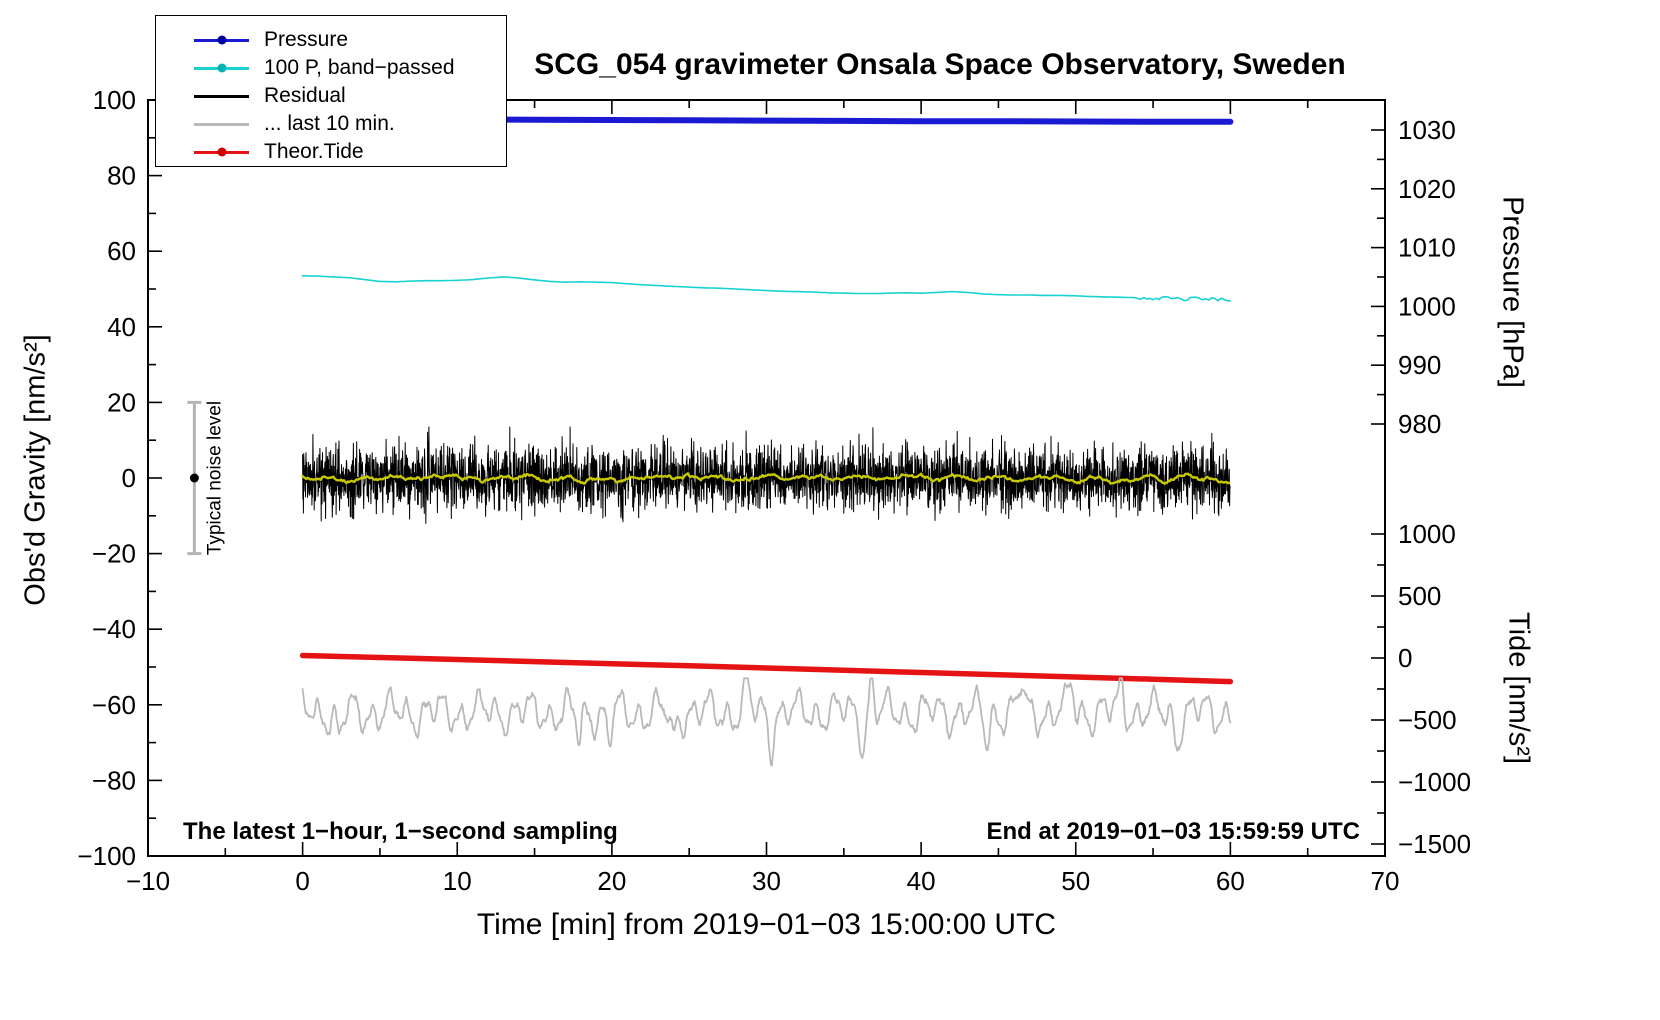 Image resolution: width=1660 pixels, height=1020 pixels. I want to click on series-residual-line, so click(766, 475).